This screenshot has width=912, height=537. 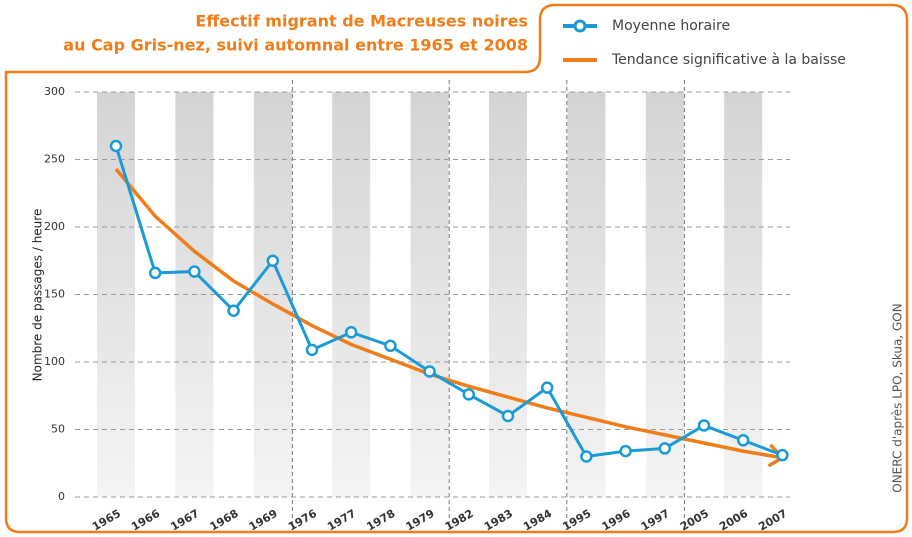 What do you see at coordinates (498, 520) in the screenshot?
I see `x-tick-label: 1983` at bounding box center [498, 520].